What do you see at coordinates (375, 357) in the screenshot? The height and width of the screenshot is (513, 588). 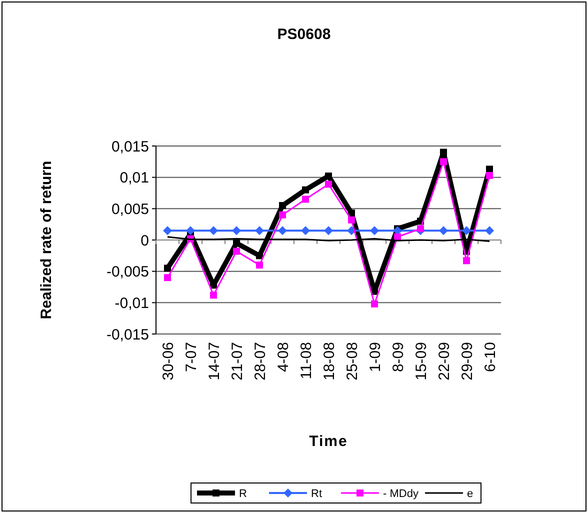 I see `x-tick-label: 1-09` at bounding box center [375, 357].